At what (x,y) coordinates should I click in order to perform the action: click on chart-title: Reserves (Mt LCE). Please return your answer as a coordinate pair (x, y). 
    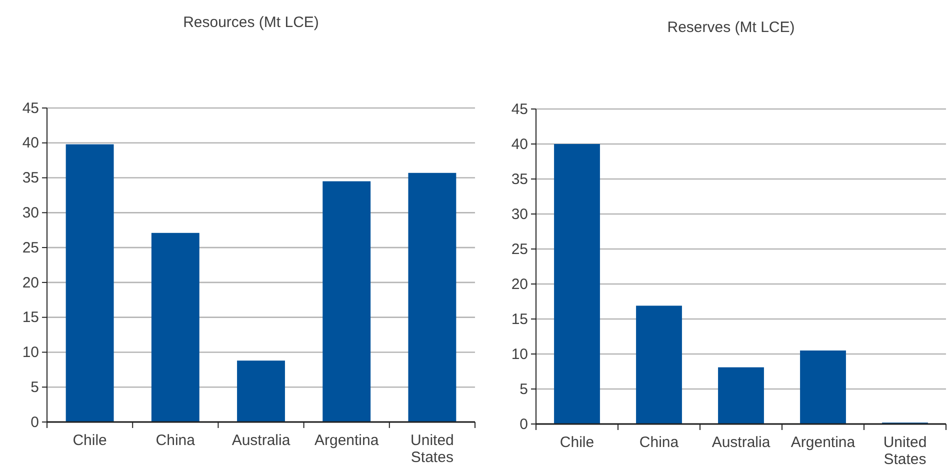
    Looking at the image, I should click on (731, 27).